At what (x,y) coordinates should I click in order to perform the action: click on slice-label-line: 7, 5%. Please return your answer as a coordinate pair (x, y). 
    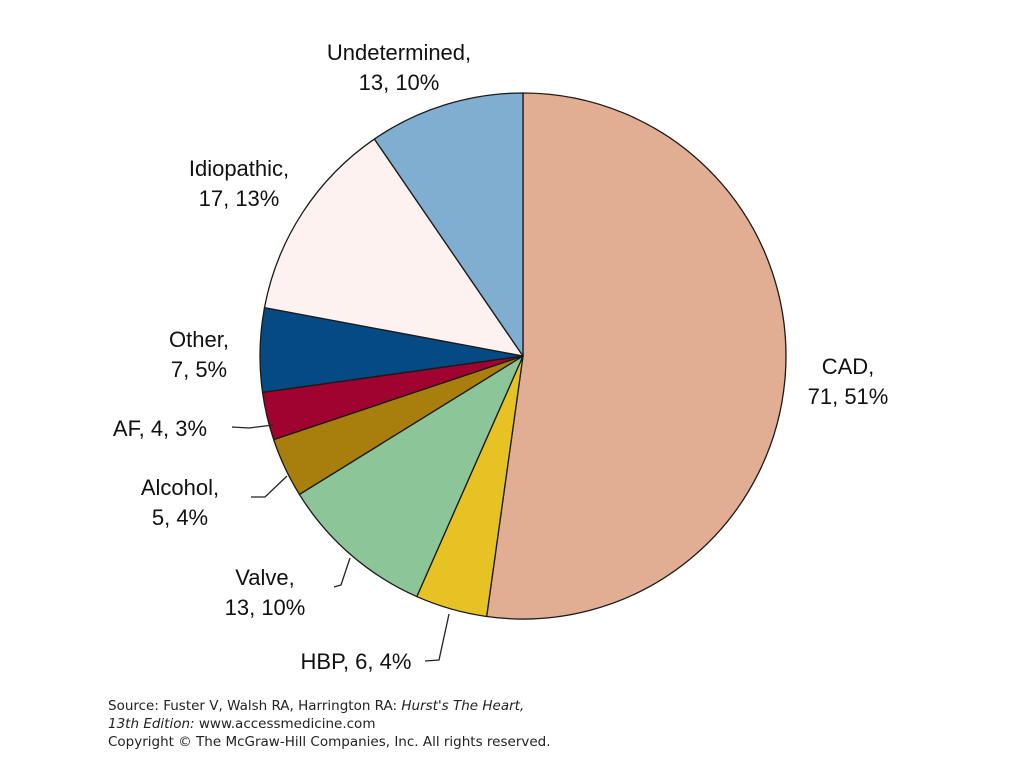
    Looking at the image, I should click on (199, 369).